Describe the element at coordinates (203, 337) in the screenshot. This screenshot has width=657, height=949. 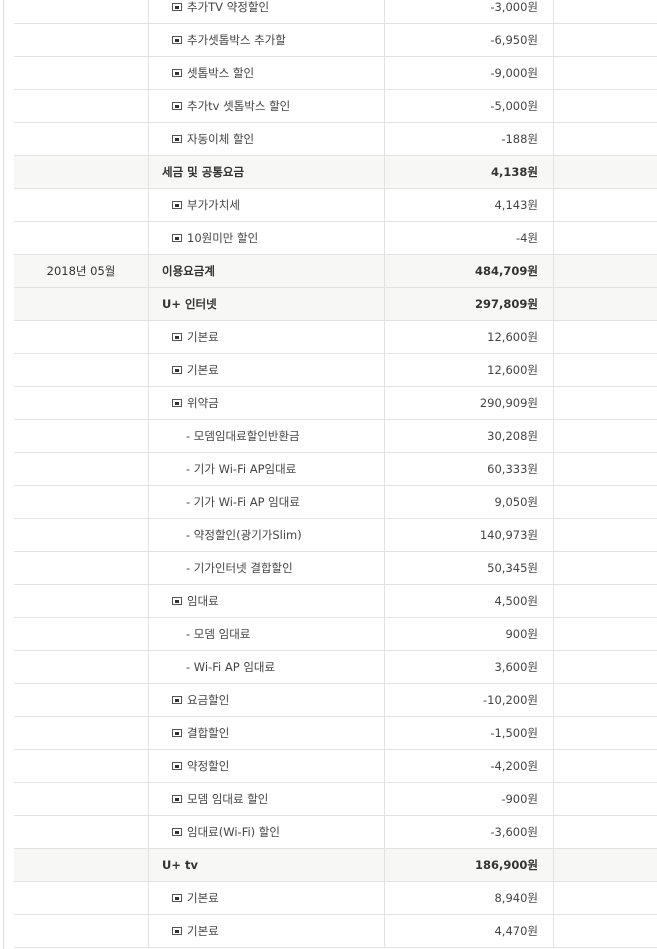
I see `charge-label: 기본료` at that location.